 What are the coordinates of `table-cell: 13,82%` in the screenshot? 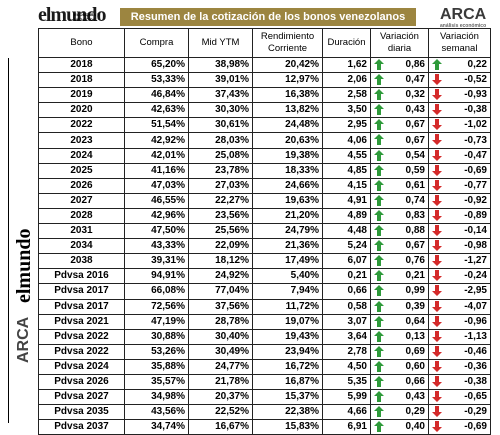 It's located at (287, 110).